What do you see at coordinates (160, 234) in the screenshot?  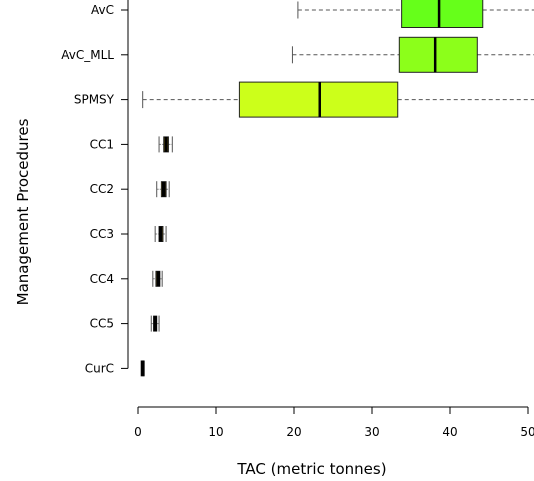 I see `box-cc3` at bounding box center [160, 234].